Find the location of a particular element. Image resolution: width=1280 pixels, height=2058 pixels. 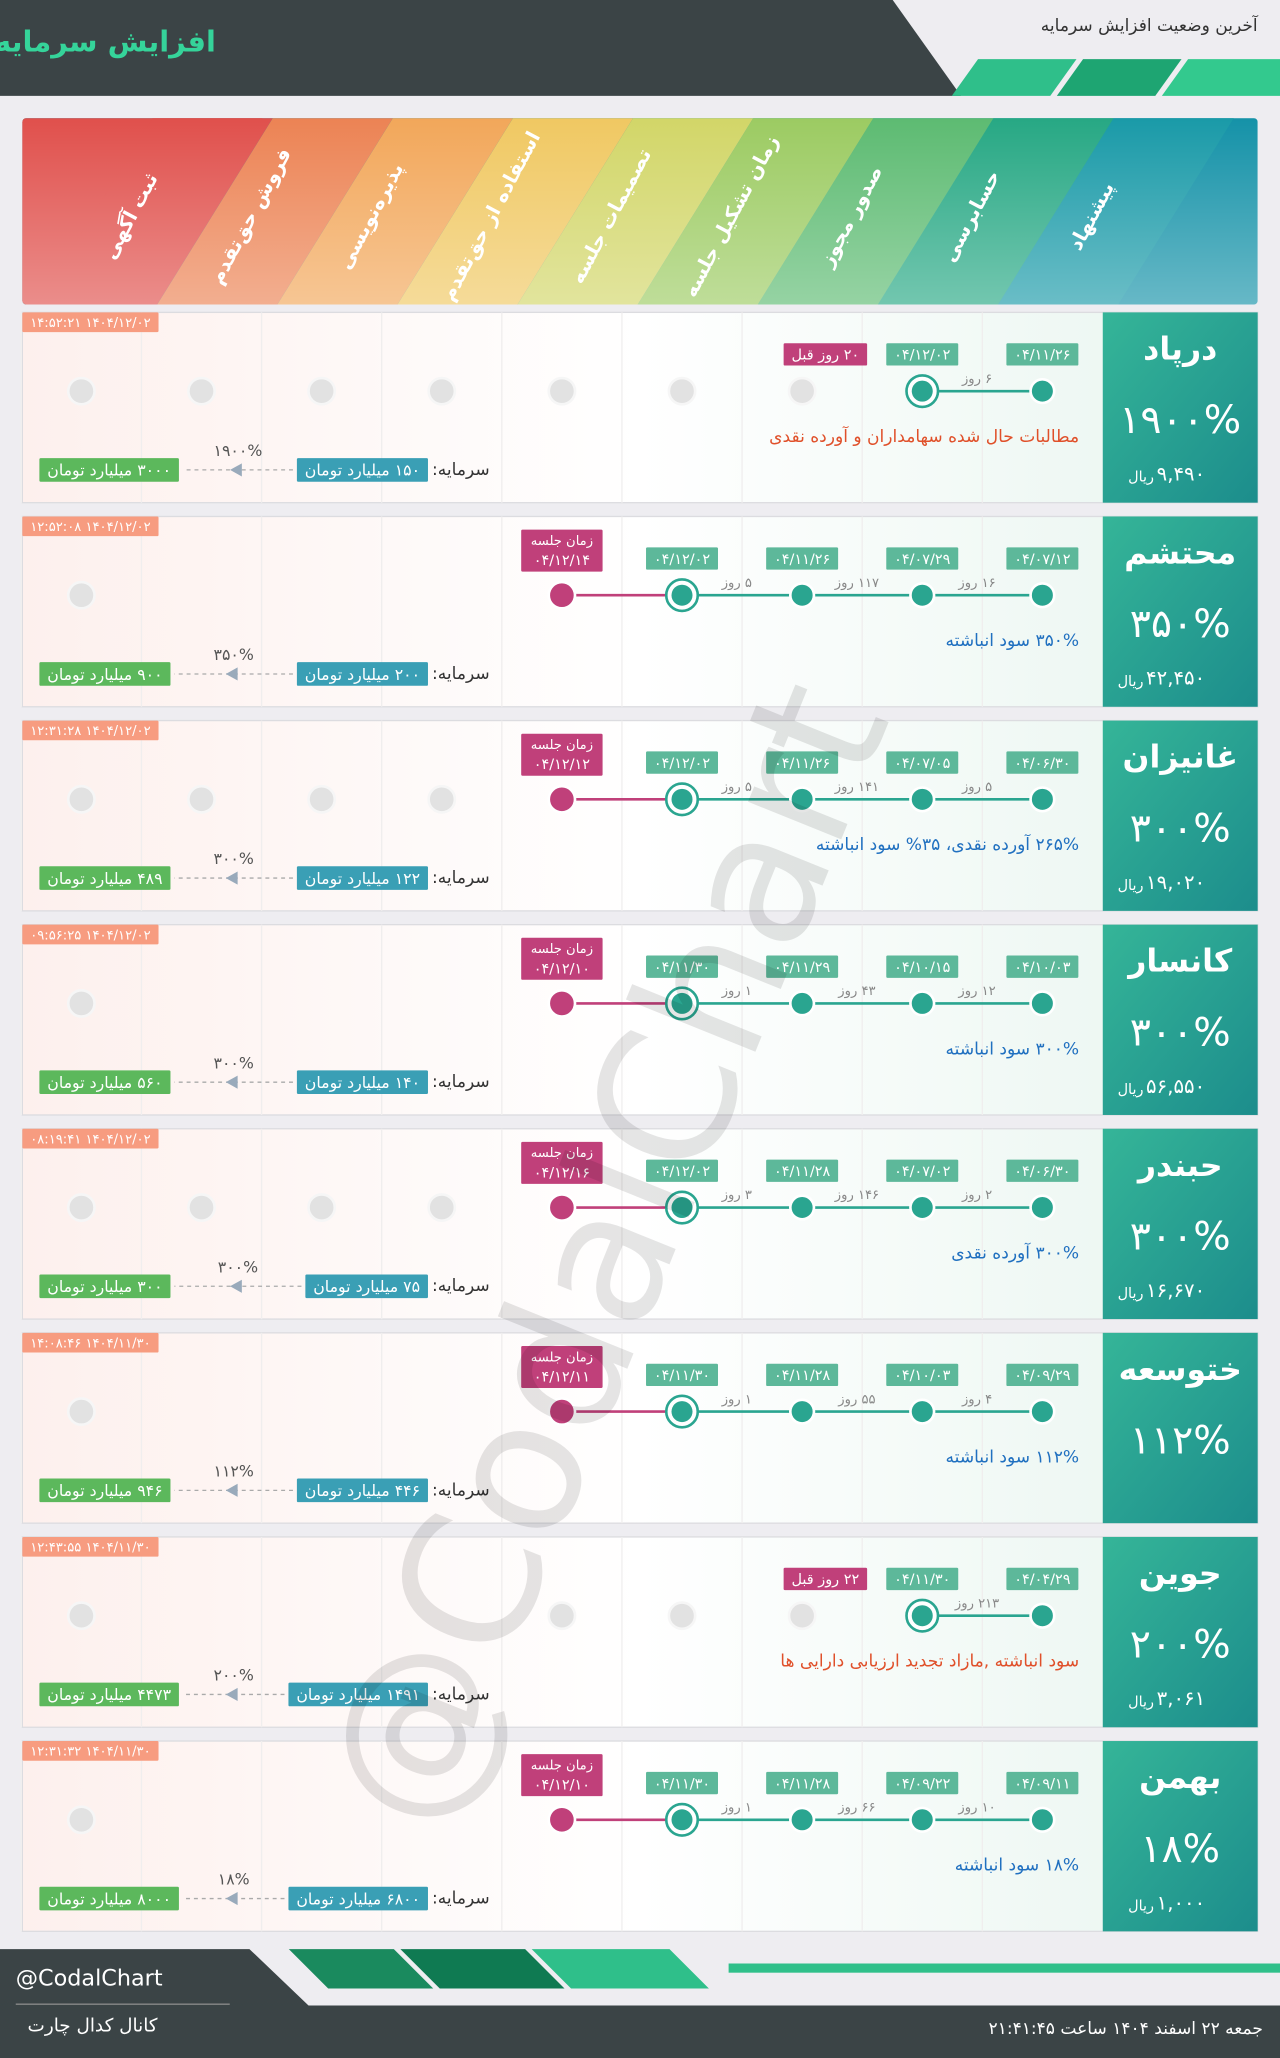

company-percent: ۱۸% is located at coordinates (1180, 1849).